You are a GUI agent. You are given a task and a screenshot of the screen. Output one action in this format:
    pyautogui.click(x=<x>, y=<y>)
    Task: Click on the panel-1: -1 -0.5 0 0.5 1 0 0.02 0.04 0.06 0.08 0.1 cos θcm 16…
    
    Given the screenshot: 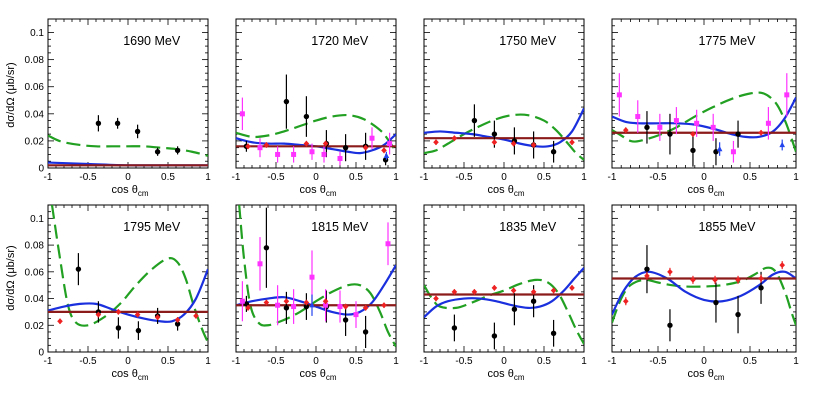 What is the action you would take?
    pyautogui.click(x=118, y=108)
    